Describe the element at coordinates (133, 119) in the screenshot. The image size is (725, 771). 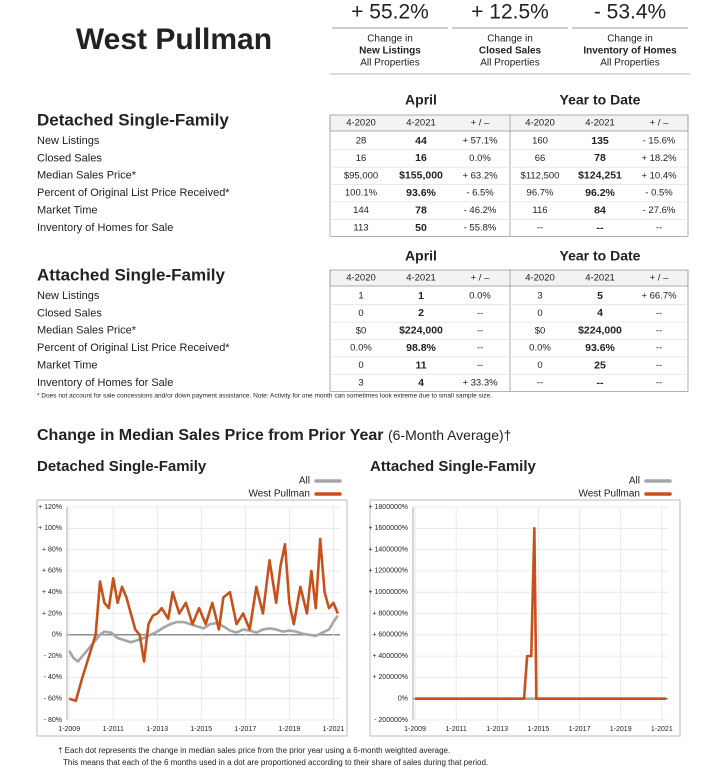
I see `table-title: Detached Single-Family` at that location.